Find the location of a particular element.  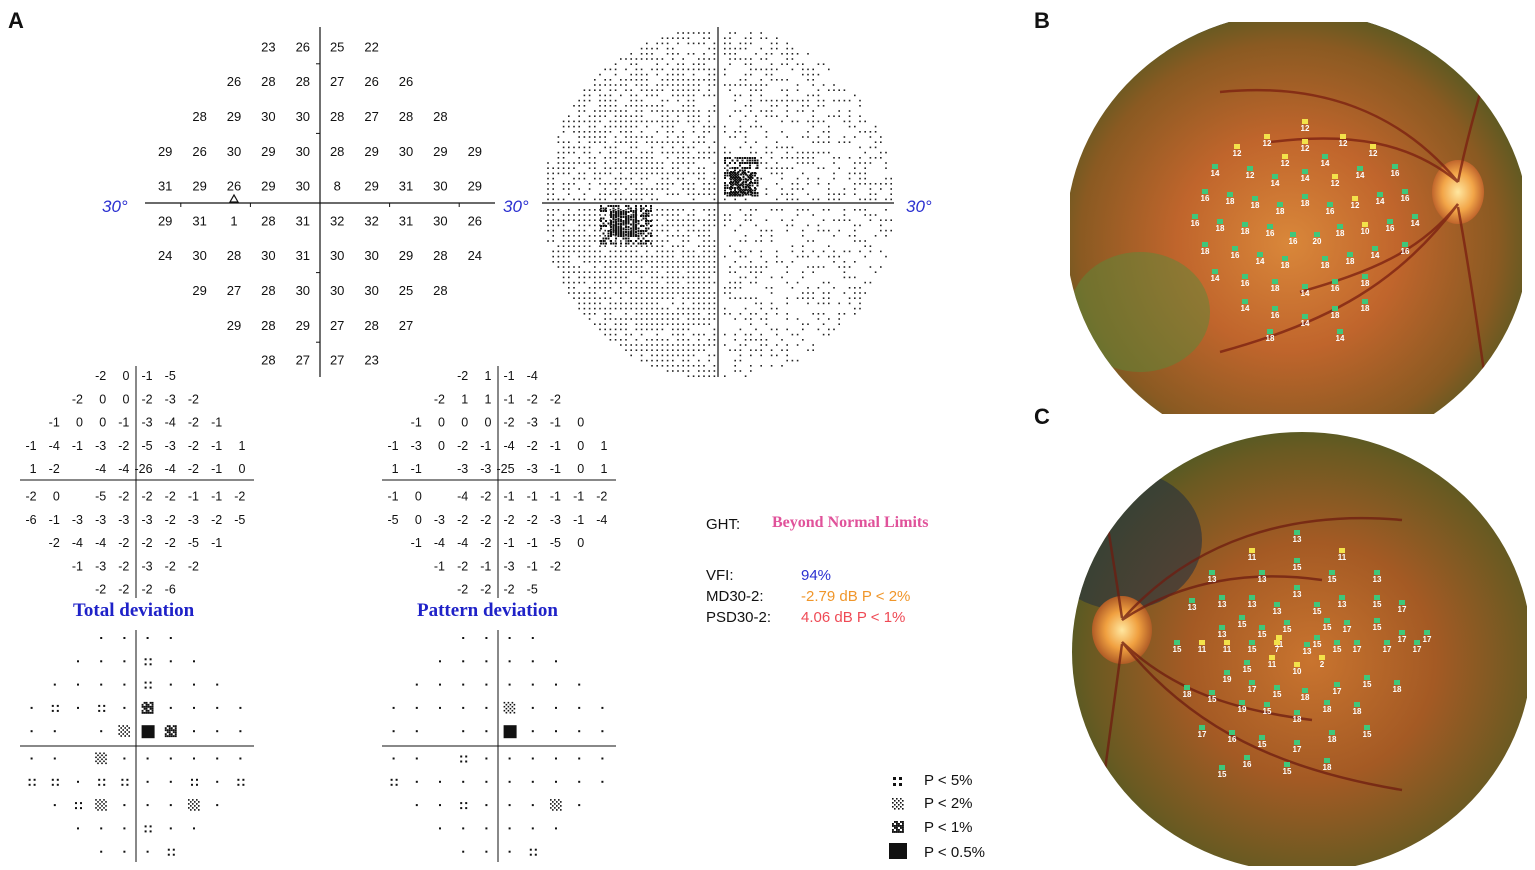

pattern-deviation-prob-symbol is located at coordinates (486, 661).